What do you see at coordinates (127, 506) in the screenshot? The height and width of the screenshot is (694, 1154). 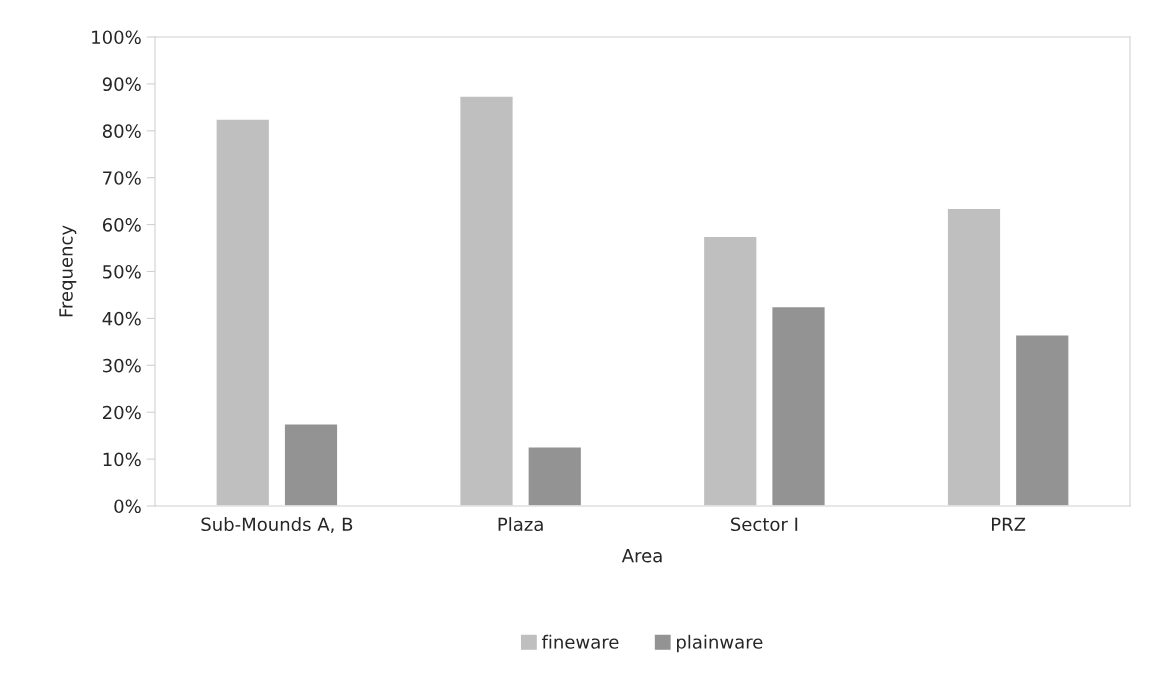 I see `y-tick-label: 0%` at bounding box center [127, 506].